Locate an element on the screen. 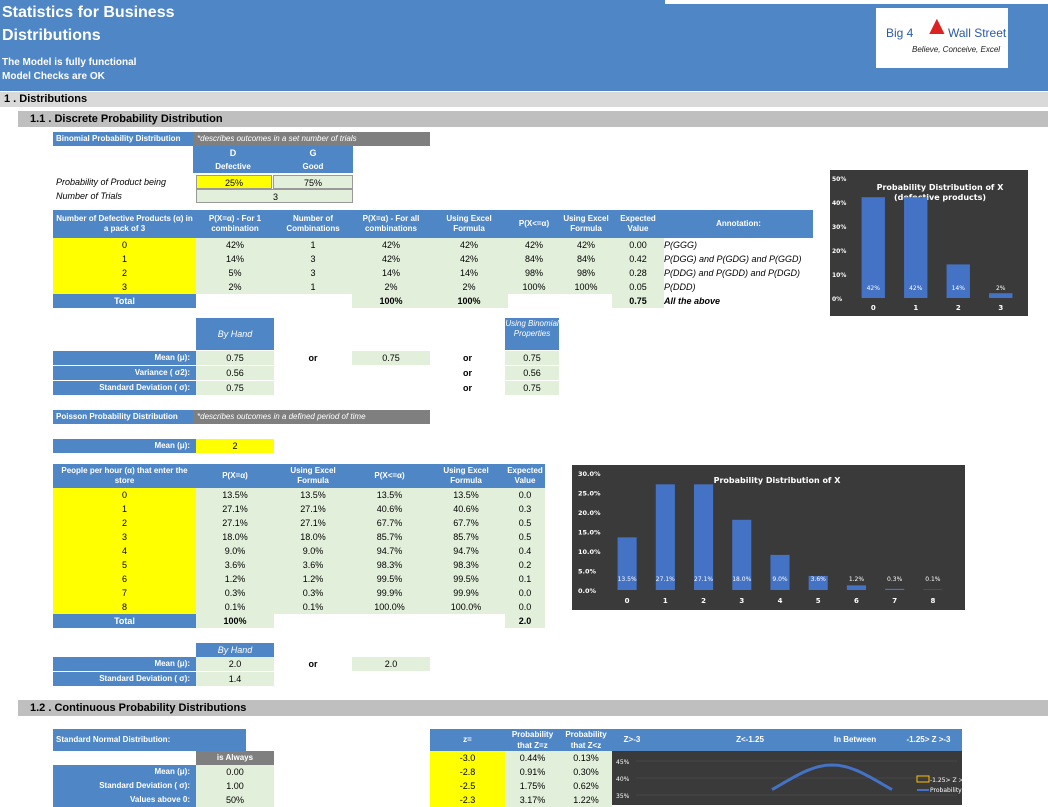 This screenshot has width=1048, height=807. y-tick-label: 30% is located at coordinates (839, 227).